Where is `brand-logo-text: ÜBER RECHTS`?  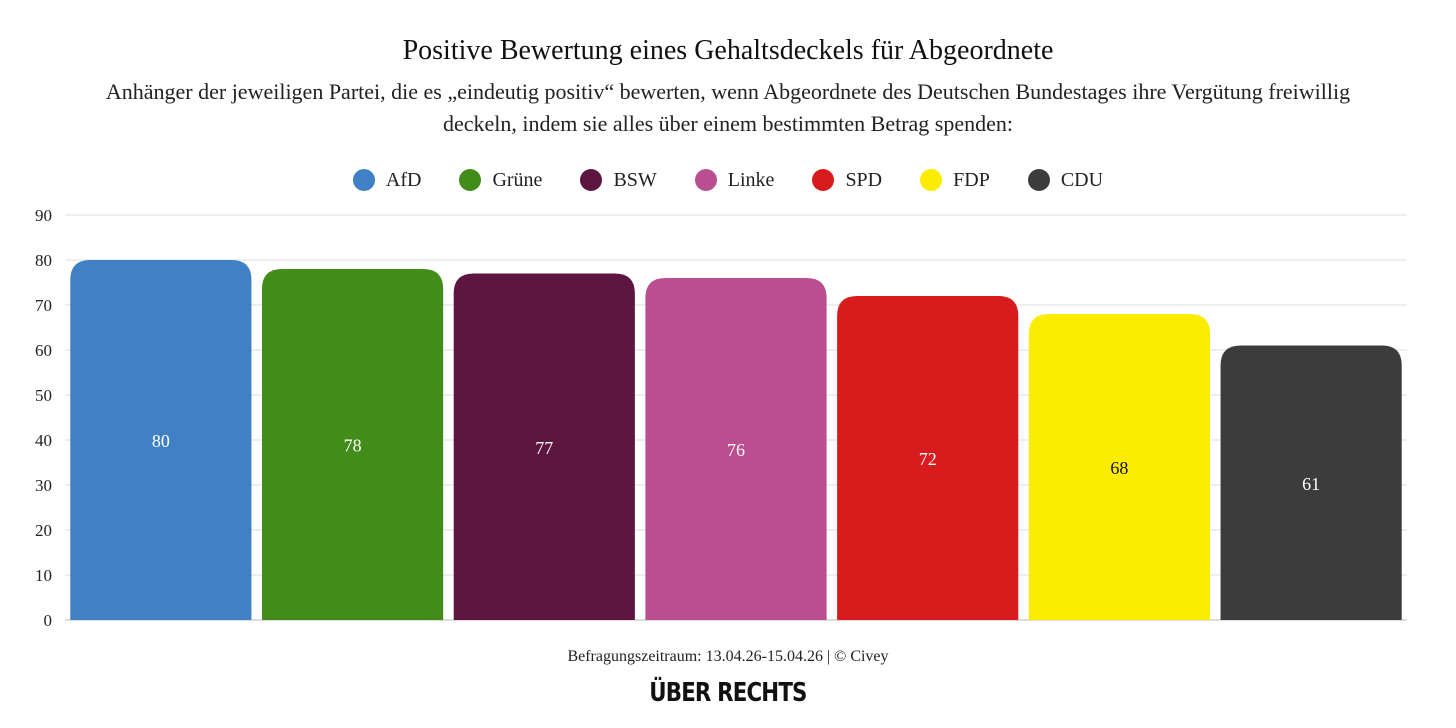
brand-logo-text: ÜBER RECHTS is located at coordinates (728, 693).